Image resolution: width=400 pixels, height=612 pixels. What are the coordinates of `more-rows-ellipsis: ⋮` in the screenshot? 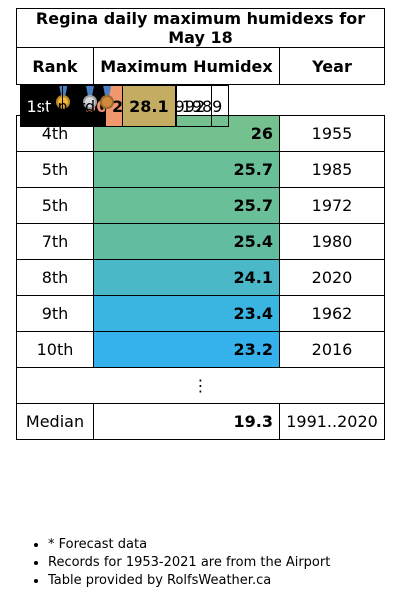 It's located at (200, 385).